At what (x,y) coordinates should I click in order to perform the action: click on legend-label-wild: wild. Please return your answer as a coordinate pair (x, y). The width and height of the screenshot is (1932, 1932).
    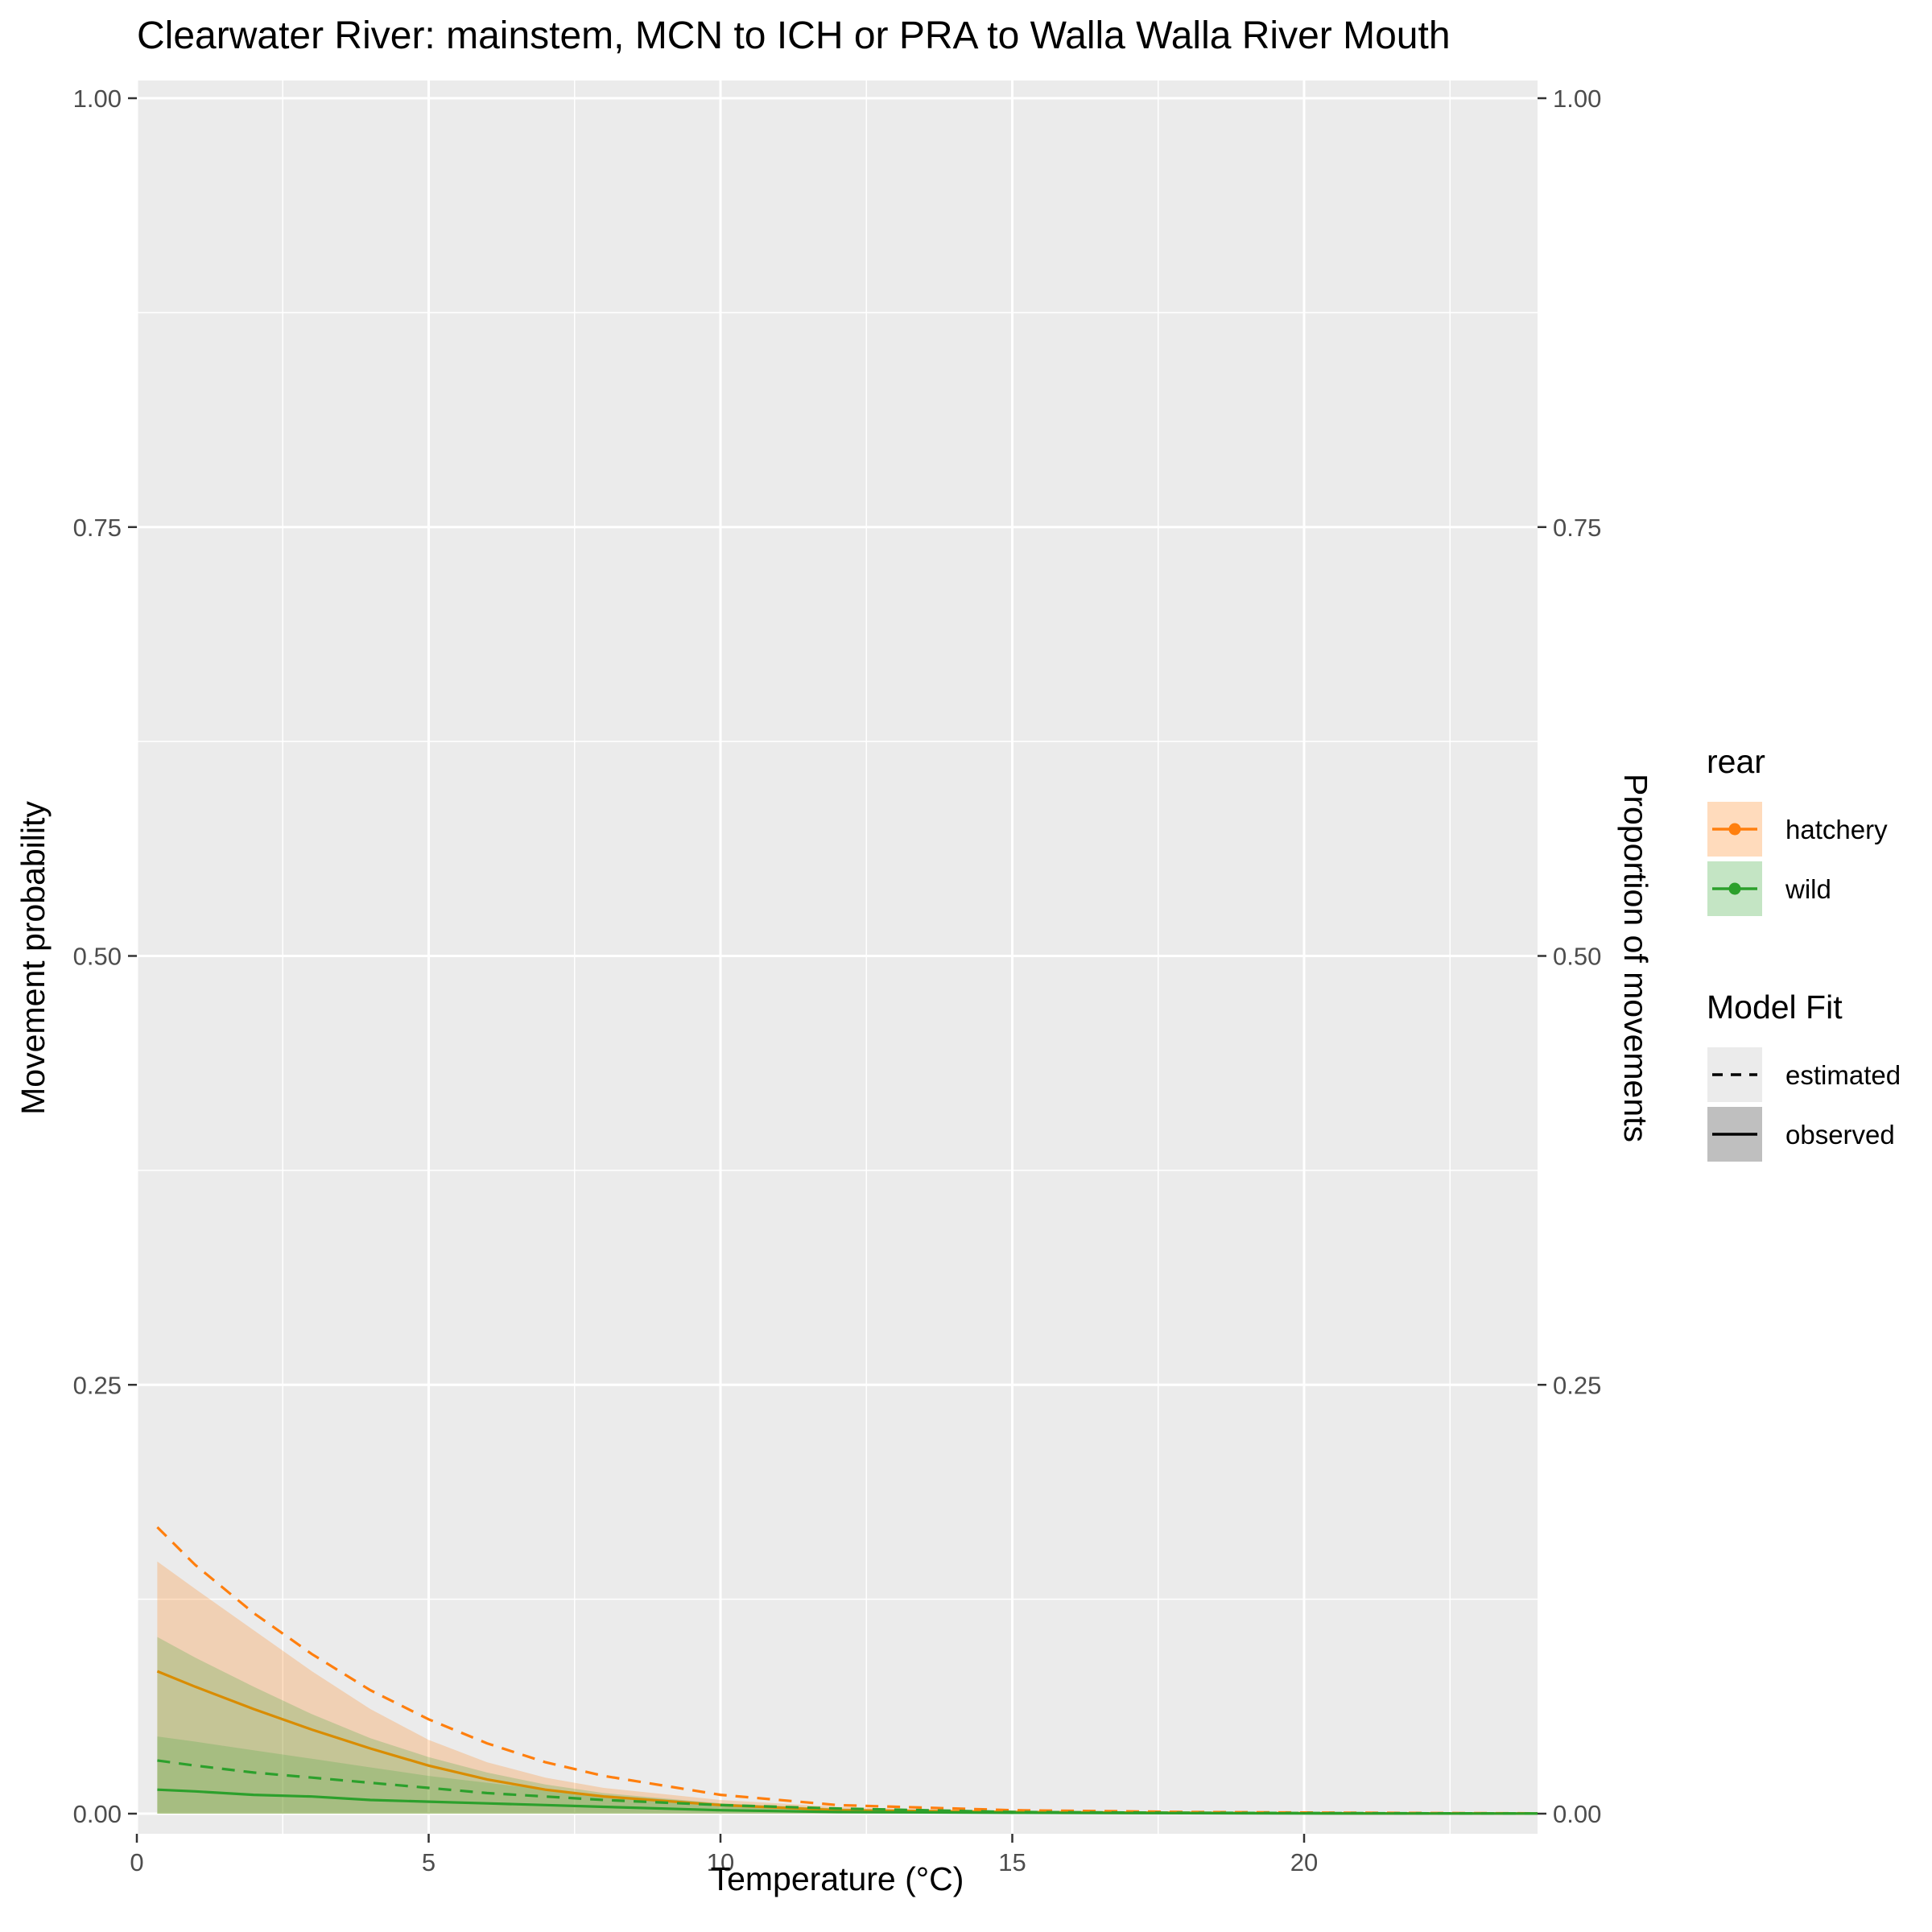
    Looking at the image, I should click on (1808, 889).